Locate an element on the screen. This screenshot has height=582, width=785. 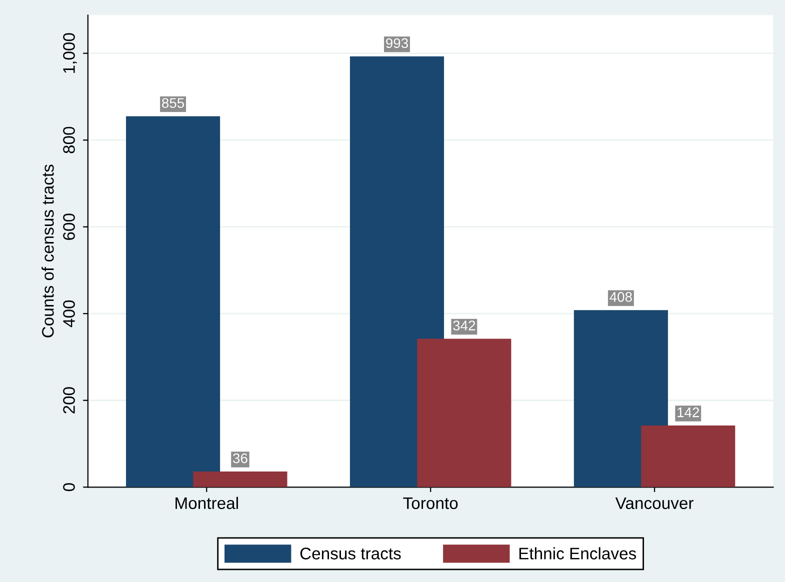
data-label: 342 is located at coordinates (464, 325).